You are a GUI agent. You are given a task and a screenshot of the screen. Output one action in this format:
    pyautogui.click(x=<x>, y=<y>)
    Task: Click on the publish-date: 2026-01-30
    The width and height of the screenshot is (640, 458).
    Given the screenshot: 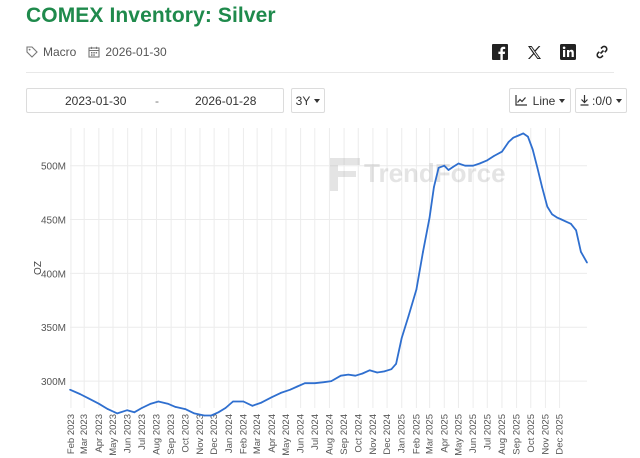 What is the action you would take?
    pyautogui.click(x=127, y=52)
    